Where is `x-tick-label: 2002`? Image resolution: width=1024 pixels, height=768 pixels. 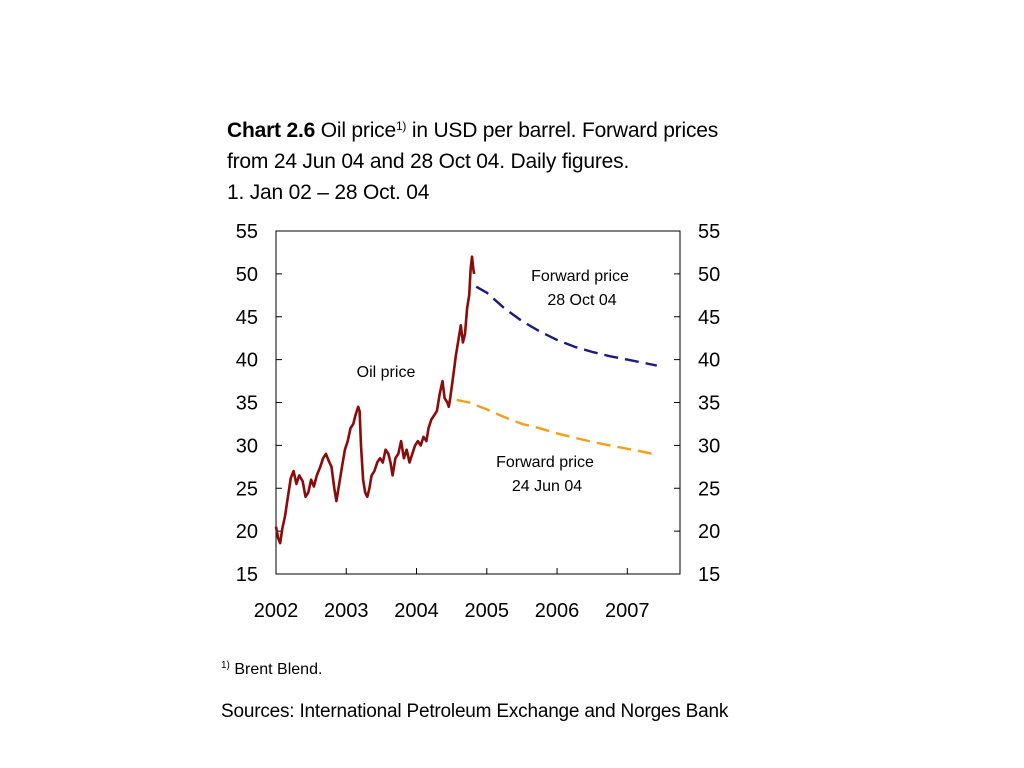
x-tick-label: 2002 is located at coordinates (276, 611).